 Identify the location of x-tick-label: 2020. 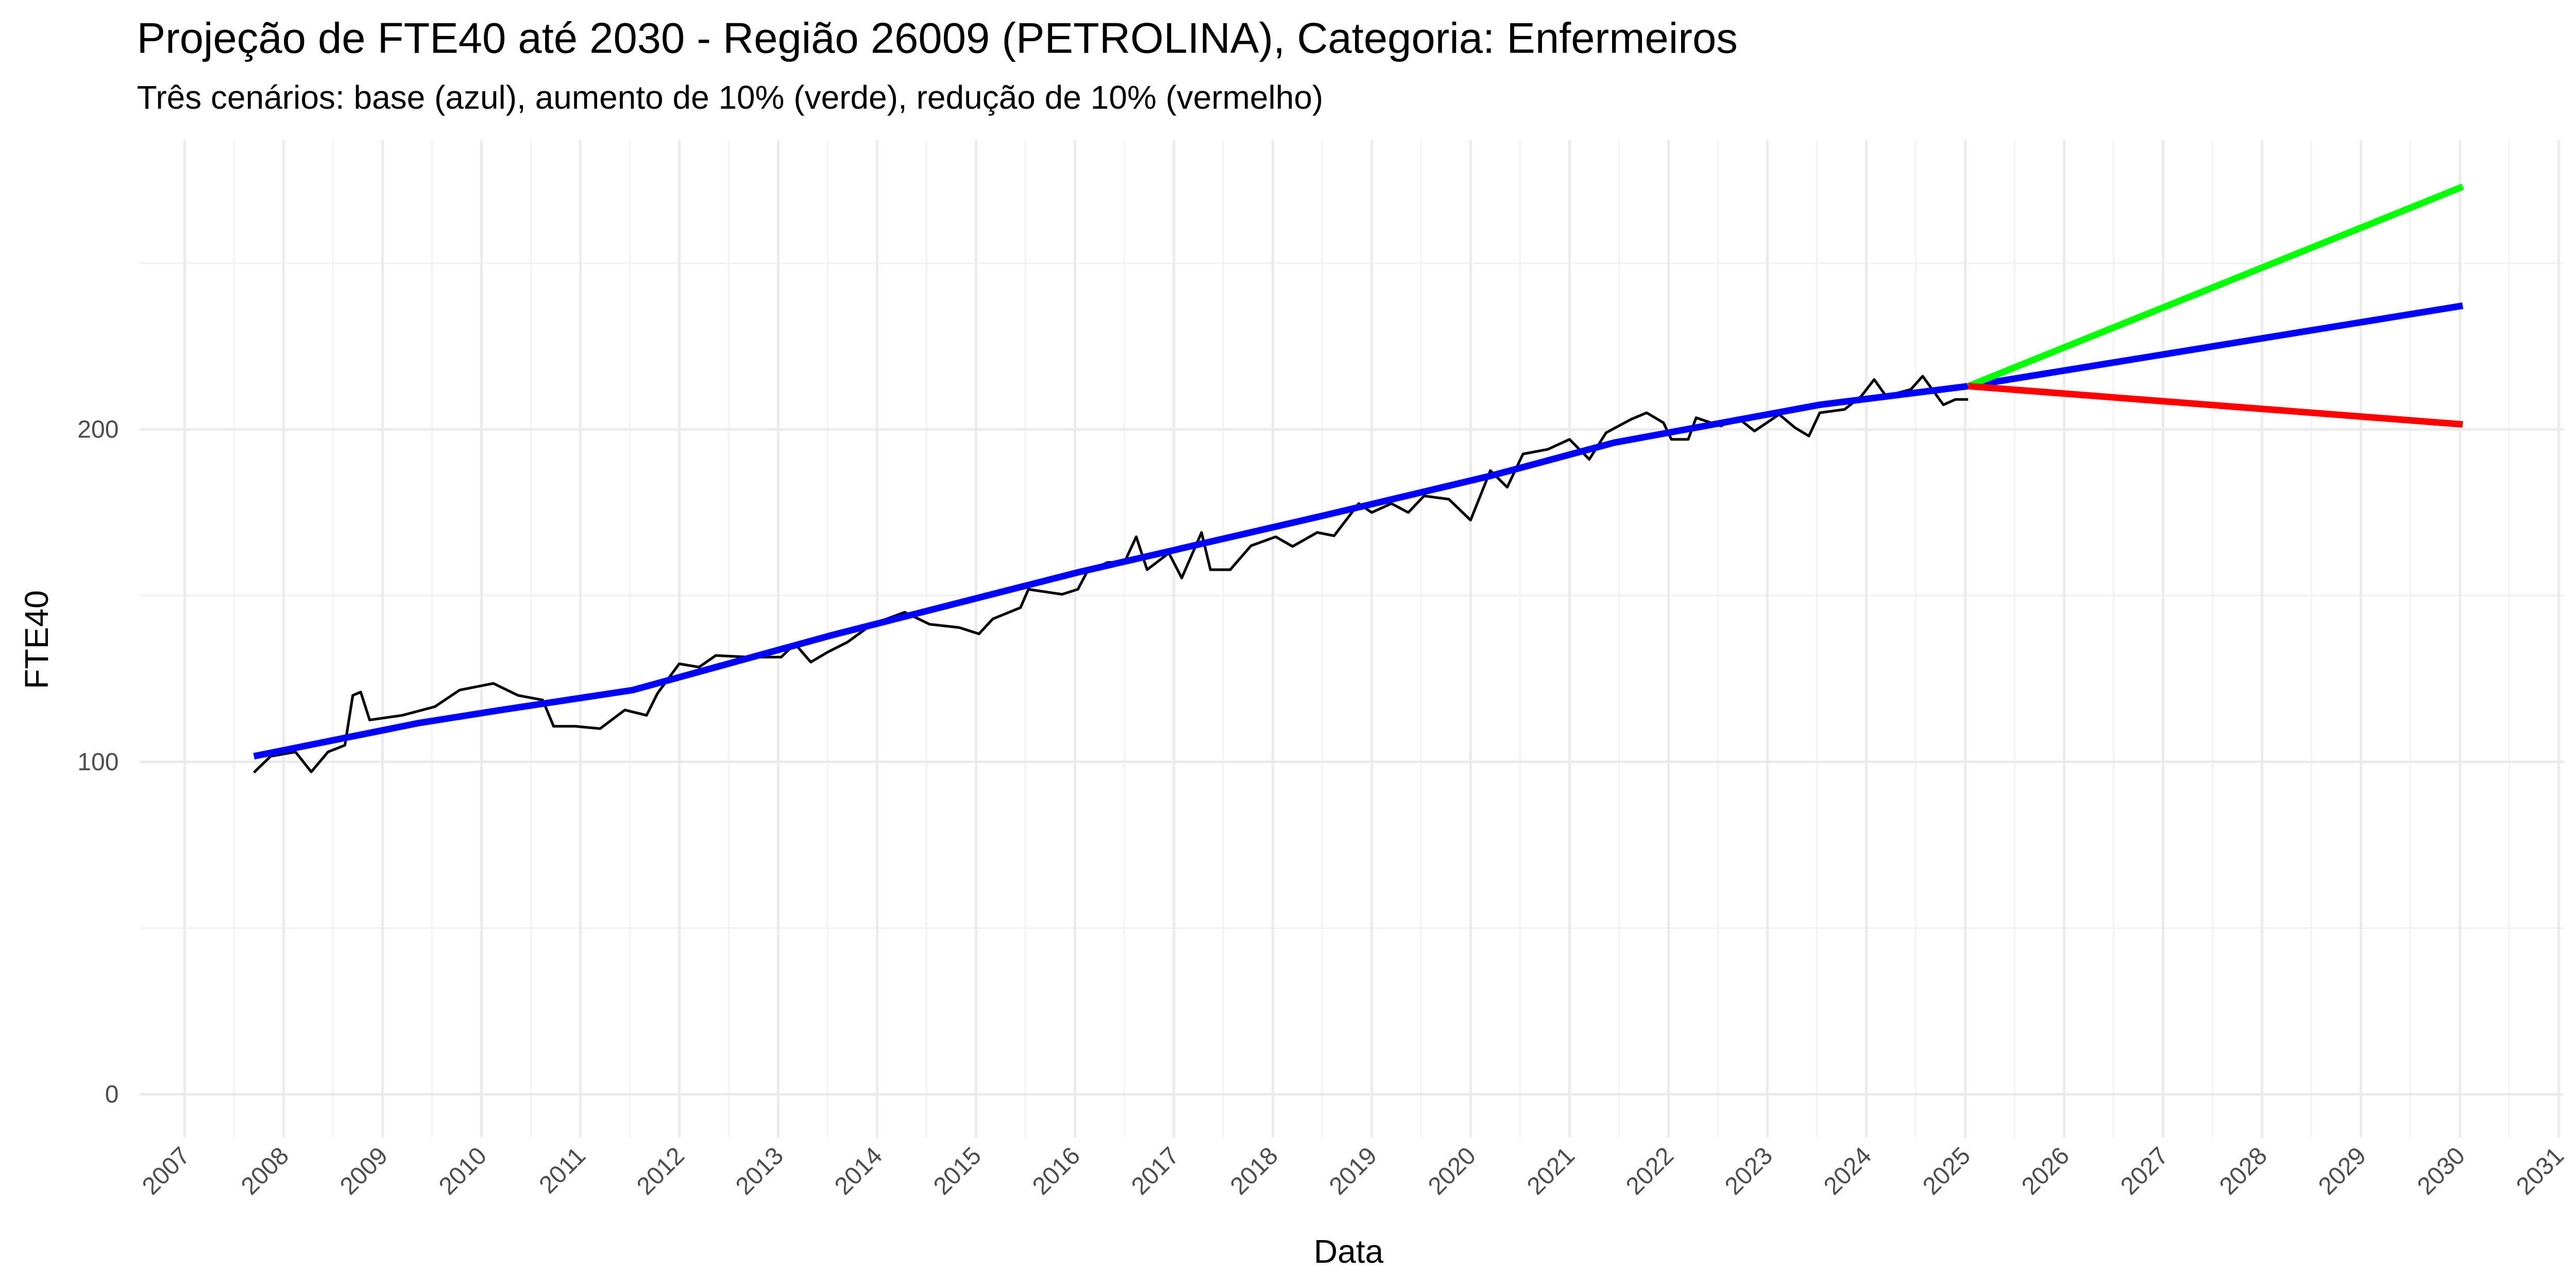
(1452, 1171).